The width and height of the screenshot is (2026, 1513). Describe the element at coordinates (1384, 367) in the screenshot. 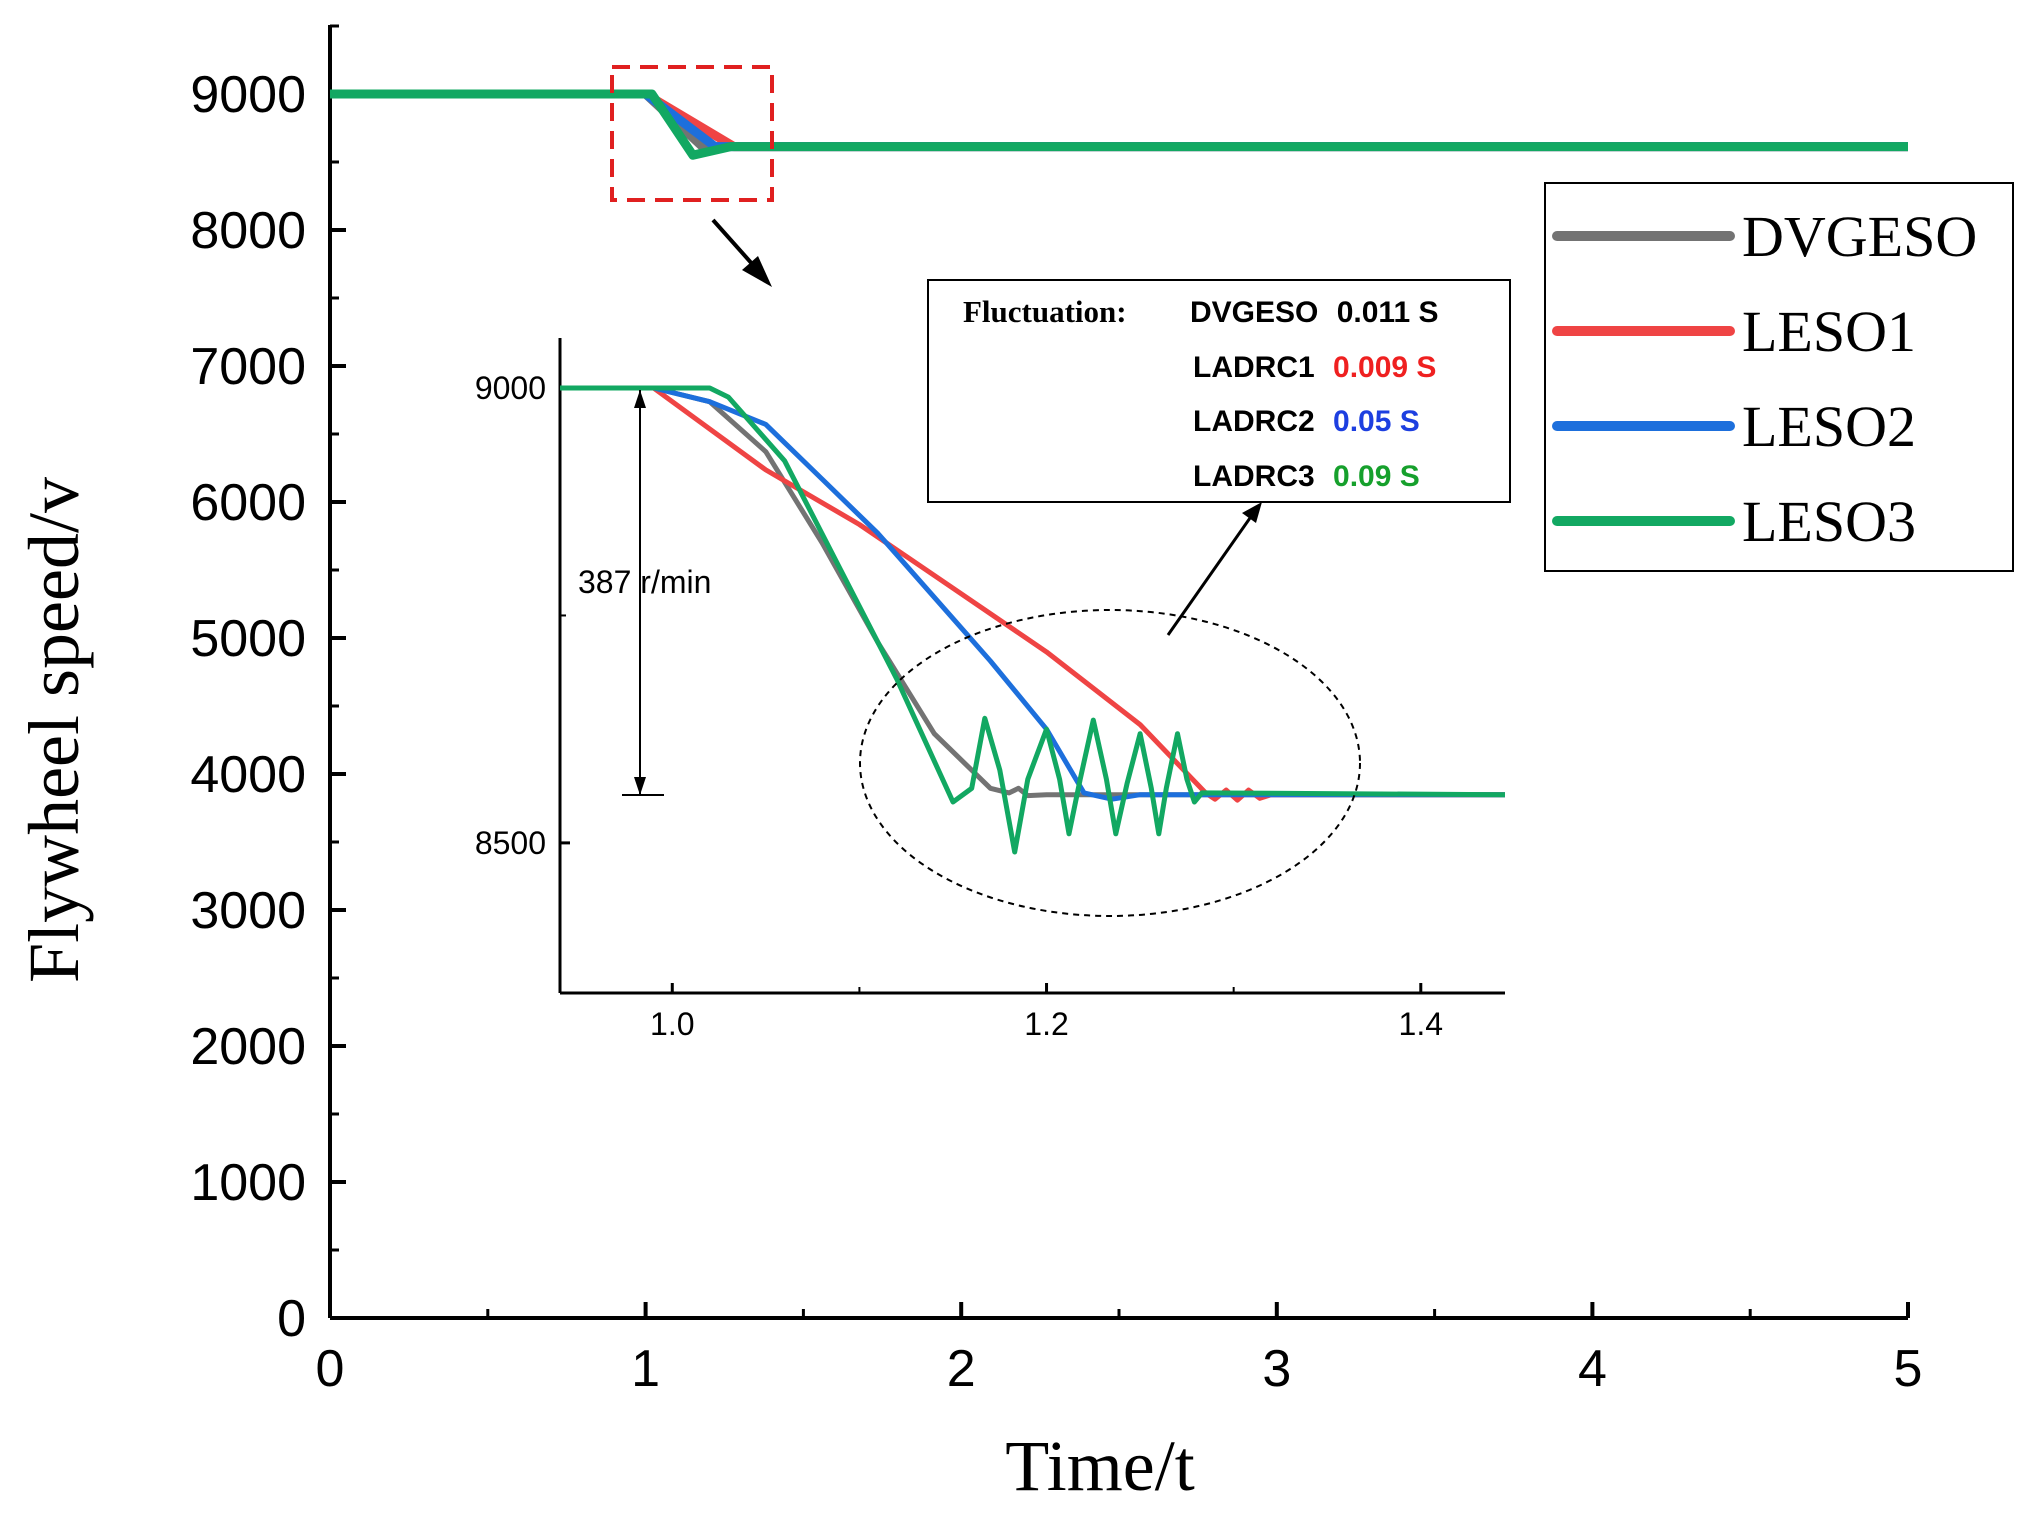

I see `fluct-row-1-value: 0.009 S` at that location.